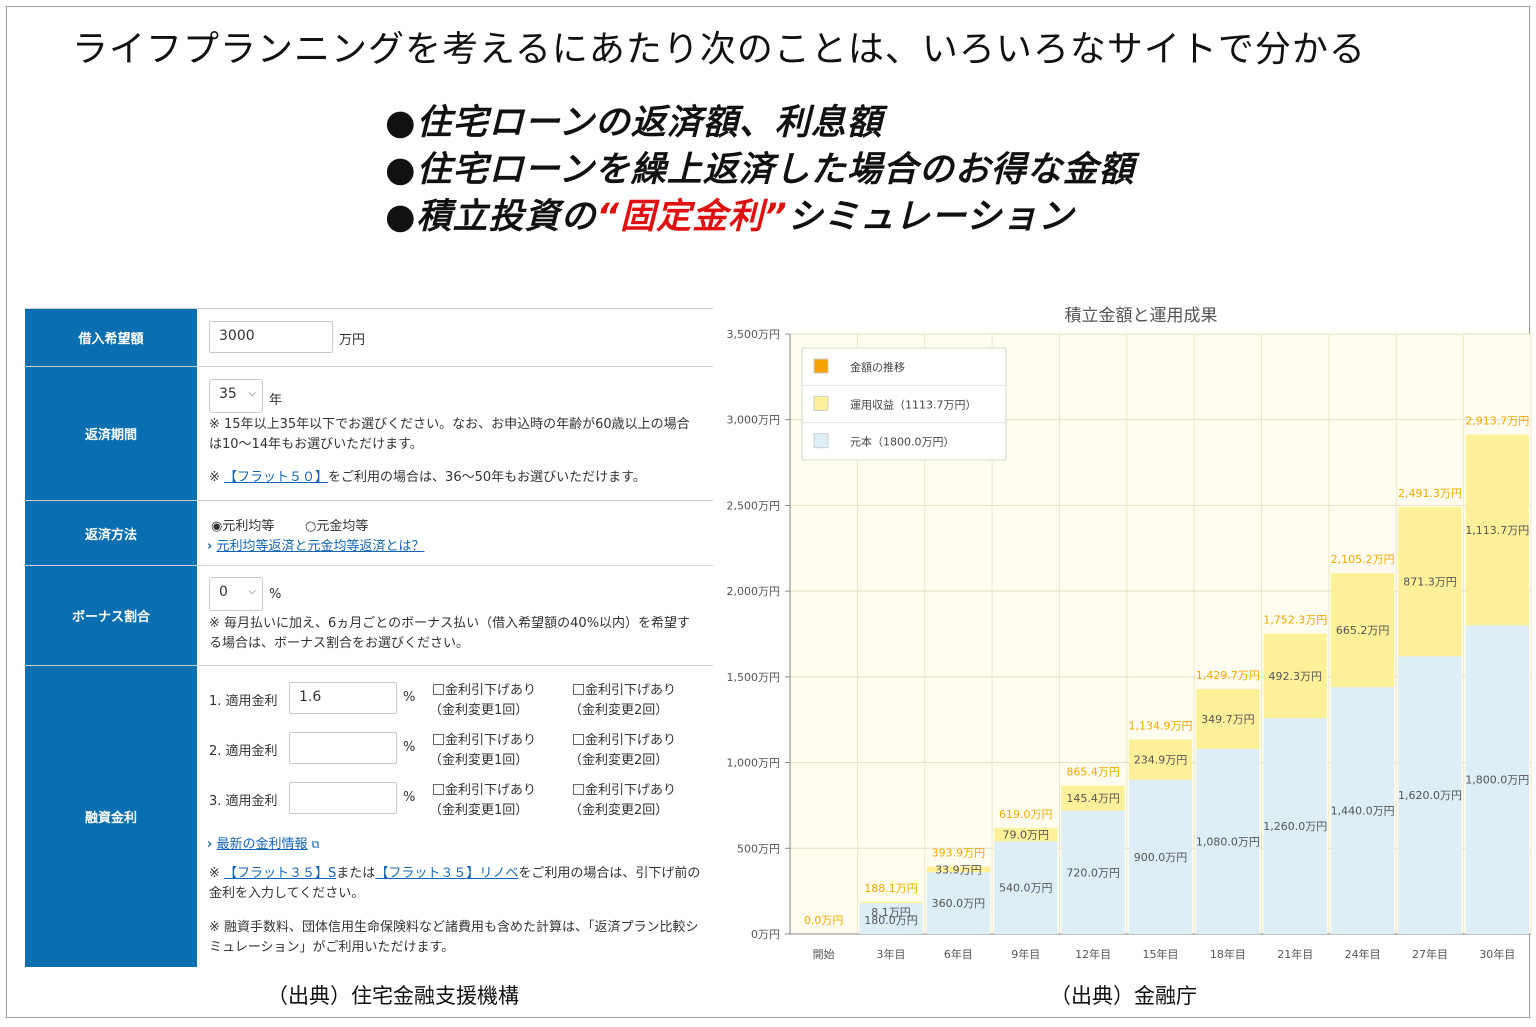 The height and width of the screenshot is (1027, 1536). Describe the element at coordinates (913, 404) in the screenshot. I see `legend-label: 運用収益（1113.7万円）` at that location.